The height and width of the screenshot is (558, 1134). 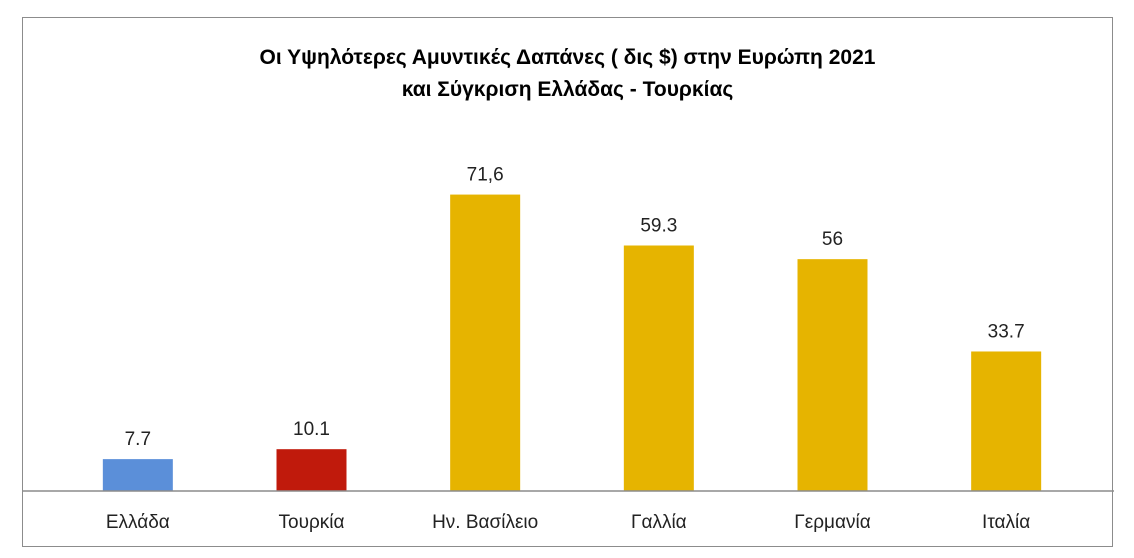 What do you see at coordinates (659, 522) in the screenshot?
I see `category-label-4: Γαλλία` at bounding box center [659, 522].